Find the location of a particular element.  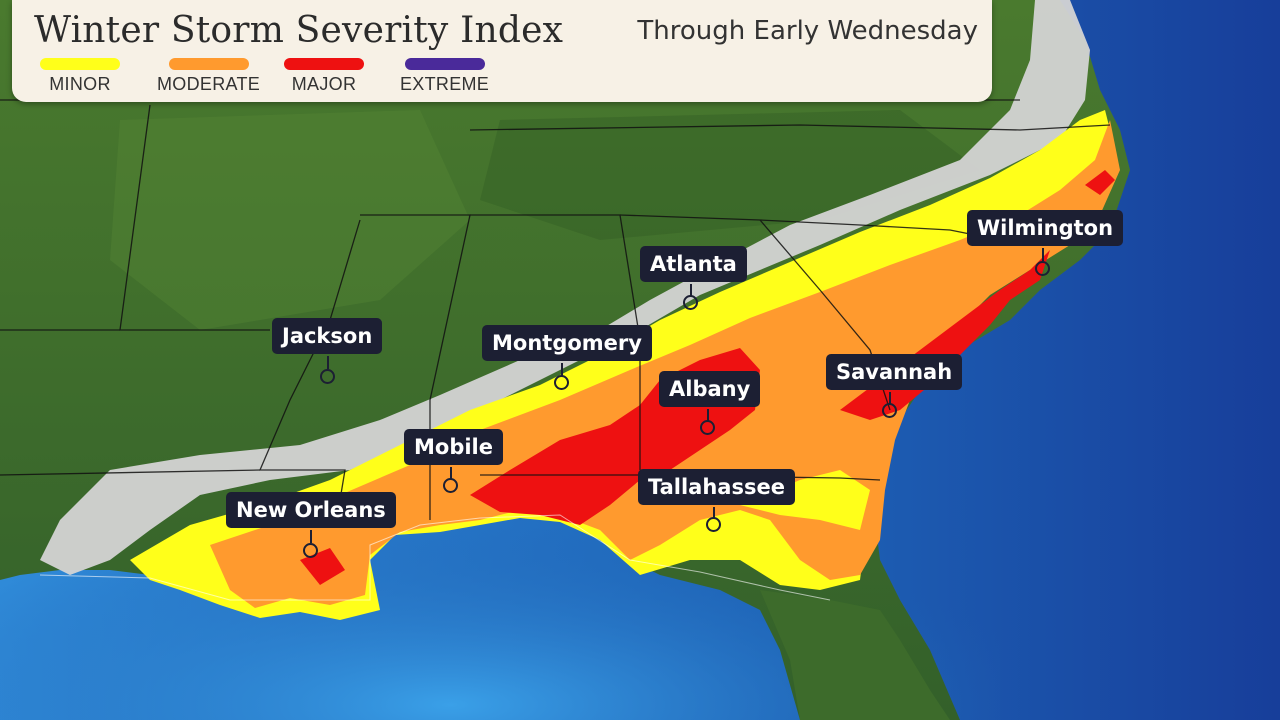

legend-label-moderate: MODERATE is located at coordinates (209, 84).